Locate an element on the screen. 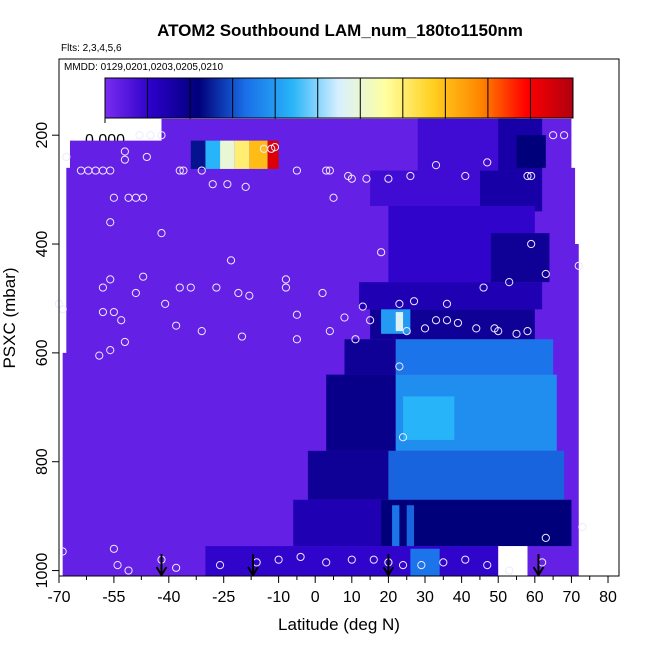  y-tick-label: 200 is located at coordinates (42, 135).